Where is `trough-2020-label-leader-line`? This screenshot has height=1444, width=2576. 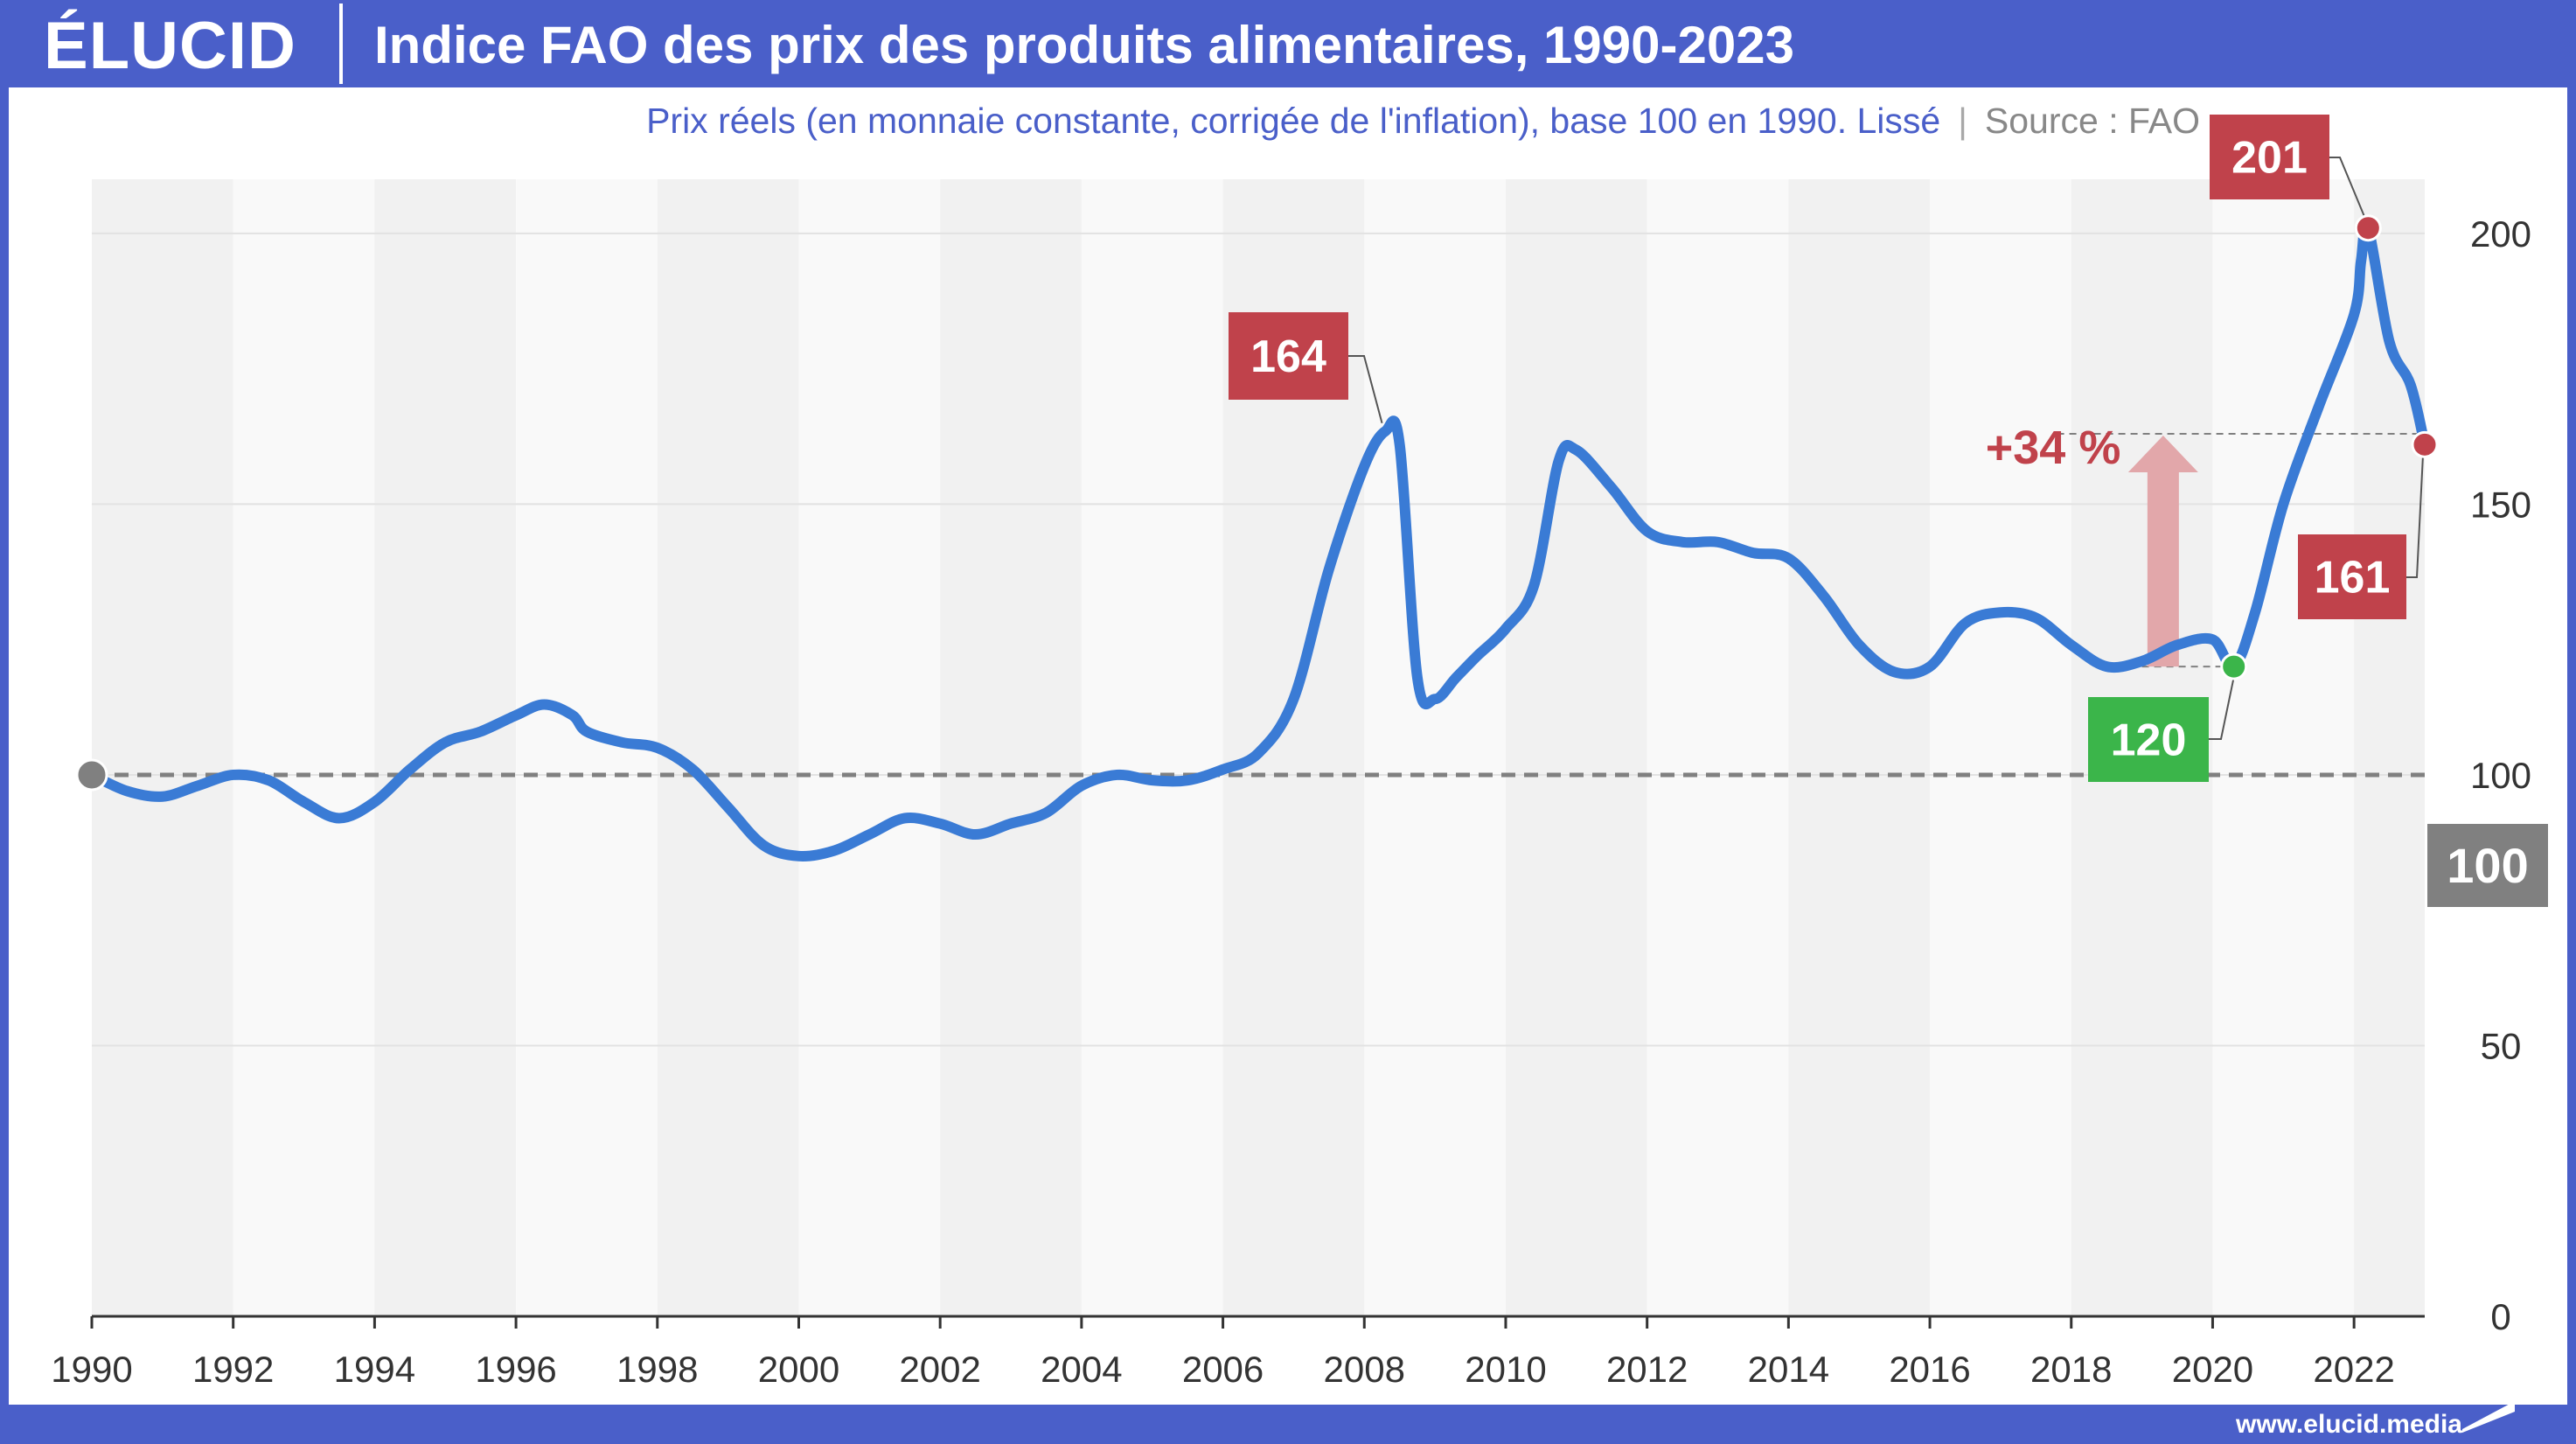
trough-2020-label-leader-line is located at coordinates (2222, 708).